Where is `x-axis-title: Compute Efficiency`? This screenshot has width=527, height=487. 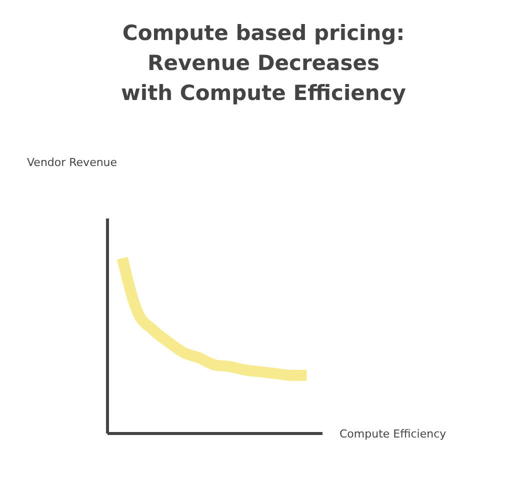 x-axis-title: Compute Efficiency is located at coordinates (393, 434).